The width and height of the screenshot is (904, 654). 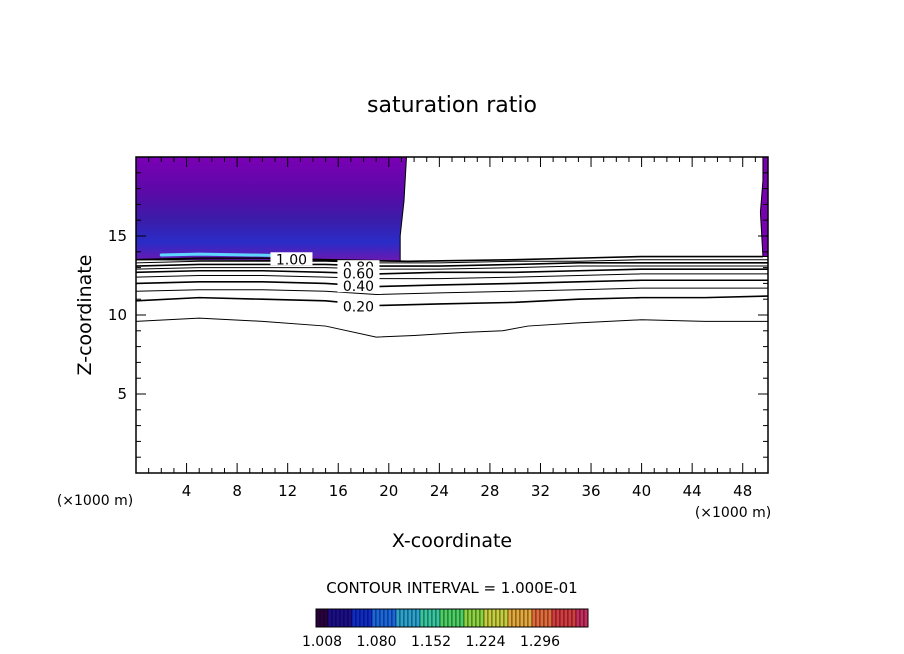 I want to click on y-tick-label: 15, so click(x=117, y=236).